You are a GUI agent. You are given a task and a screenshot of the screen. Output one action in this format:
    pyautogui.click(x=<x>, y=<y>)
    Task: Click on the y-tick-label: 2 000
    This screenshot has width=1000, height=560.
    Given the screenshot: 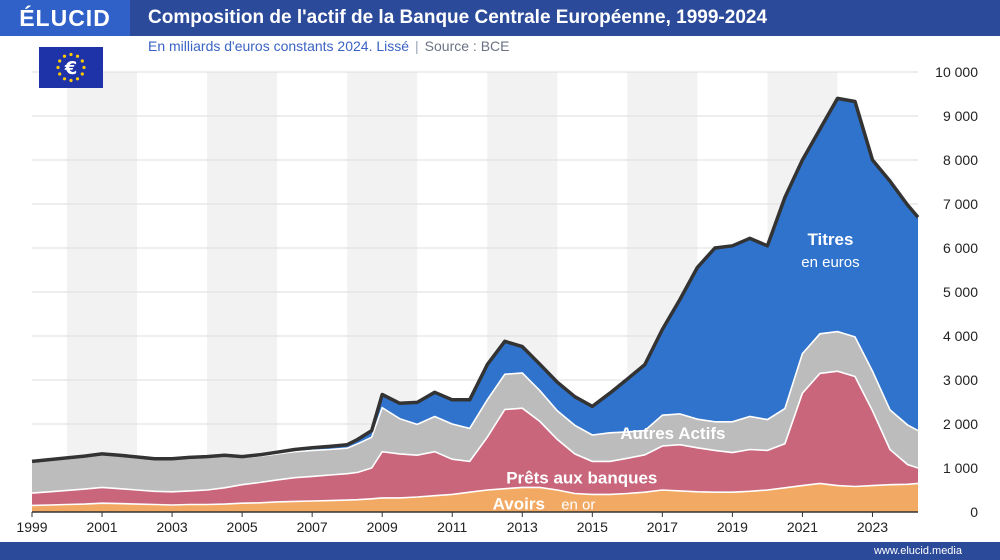 What is the action you would take?
    pyautogui.click(x=960, y=424)
    